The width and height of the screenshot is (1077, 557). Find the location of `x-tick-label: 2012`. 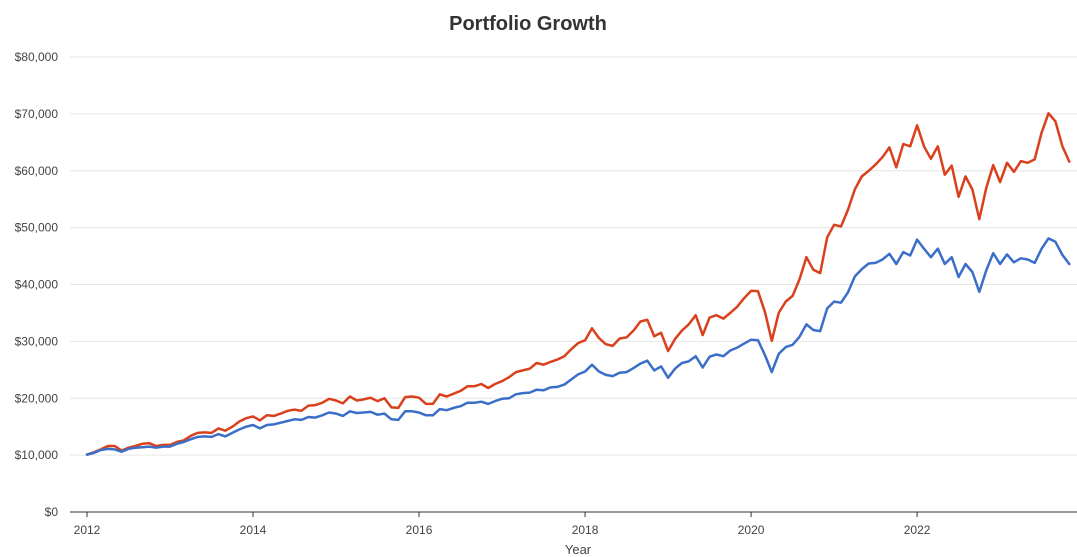

x-tick-label: 2012 is located at coordinates (87, 530).